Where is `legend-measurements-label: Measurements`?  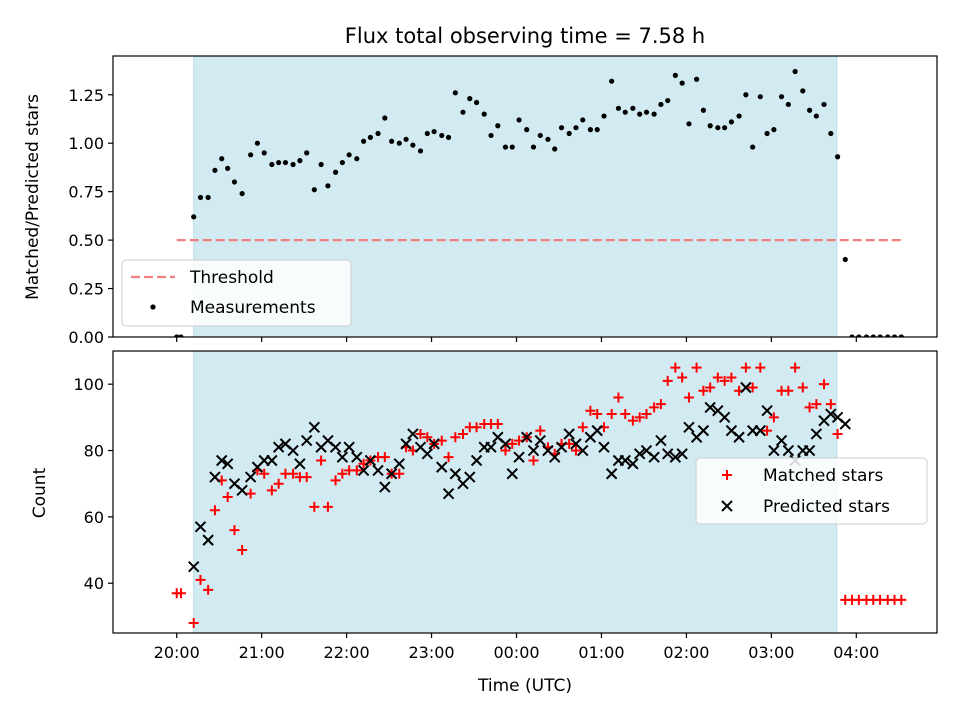 legend-measurements-label: Measurements is located at coordinates (253, 308).